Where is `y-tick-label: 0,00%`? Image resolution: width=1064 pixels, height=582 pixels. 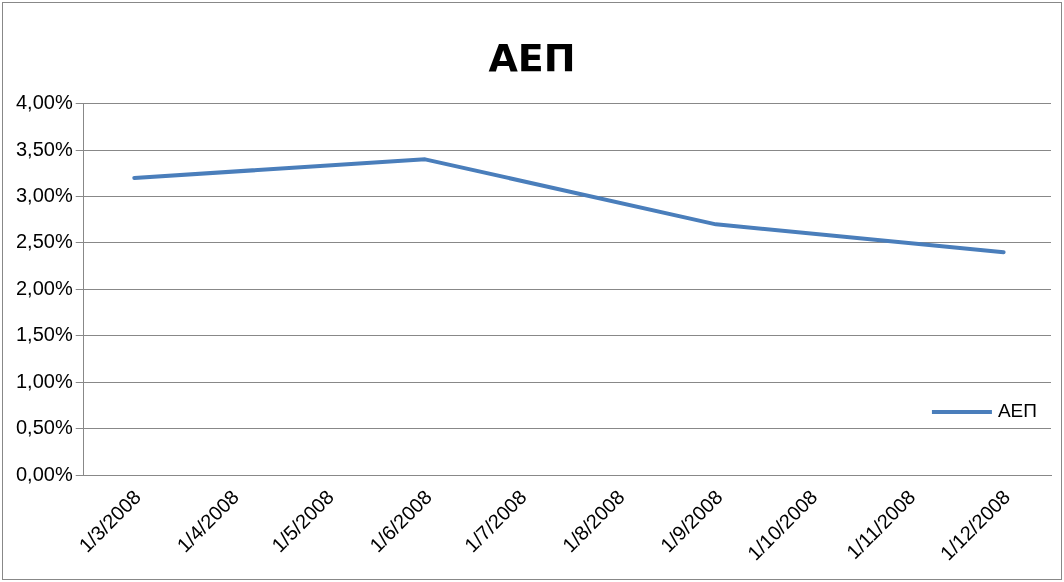 y-tick-label: 0,00% is located at coordinates (44, 473).